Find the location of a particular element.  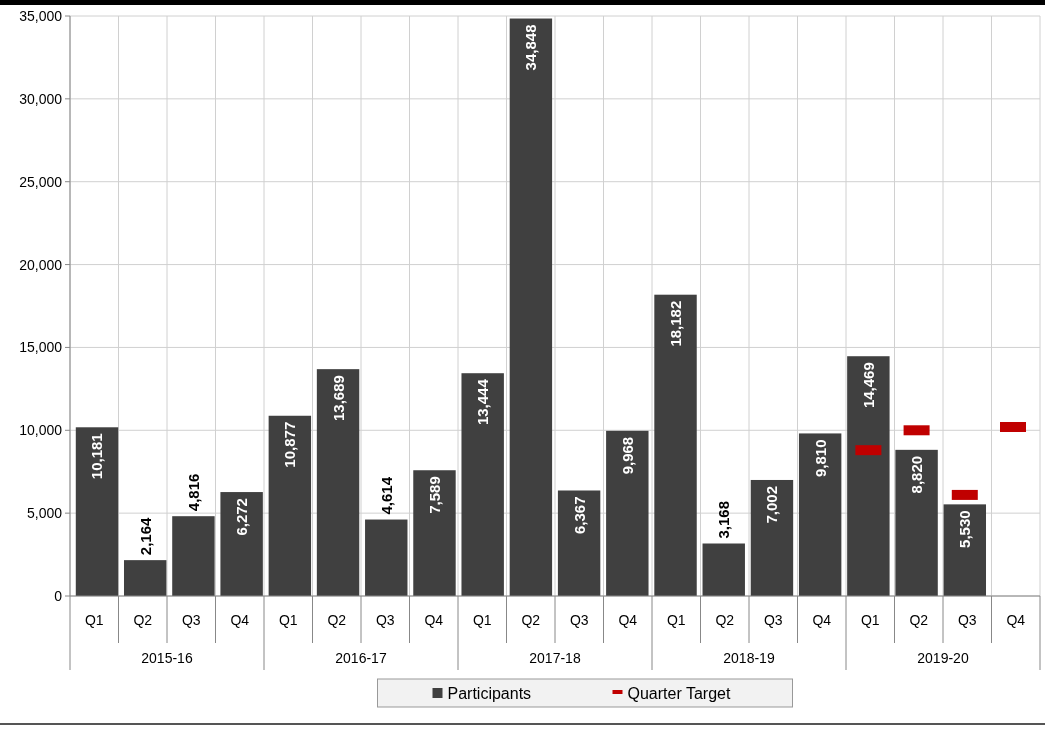

data-label: 34,848 is located at coordinates (531, 47).